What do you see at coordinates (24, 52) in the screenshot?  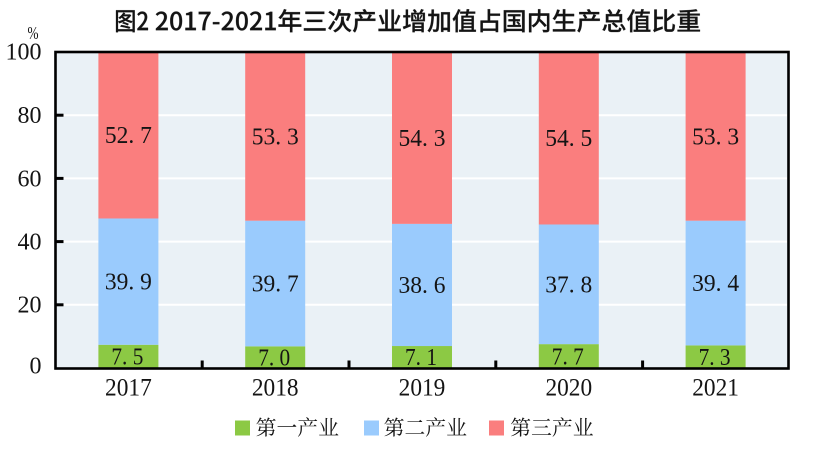 I see `svg-text: 100` at bounding box center [24, 52].